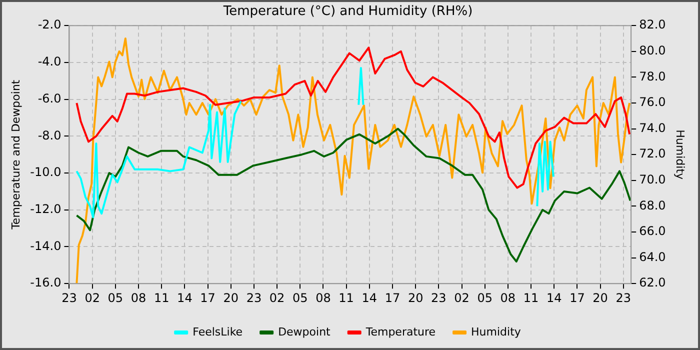 This screenshot has width=700, height=350. What do you see at coordinates (652, 25) in the screenshot?
I see `y2-tick-label: 82.0` at bounding box center [652, 25].